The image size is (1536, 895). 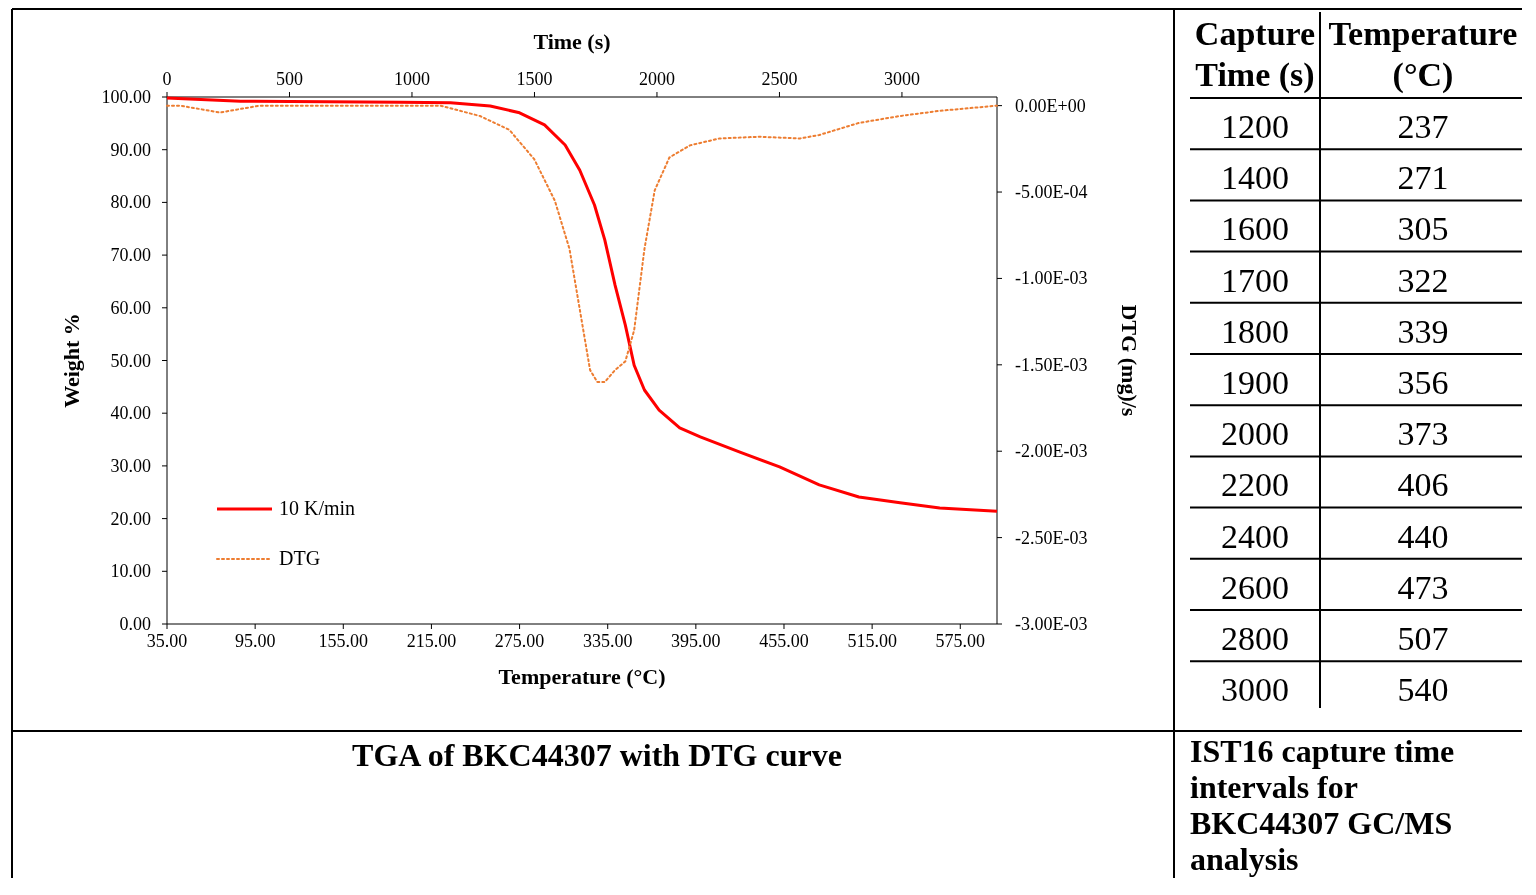 What do you see at coordinates (960, 641) in the screenshot?
I see `x-tick-label: 575.00` at bounding box center [960, 641].